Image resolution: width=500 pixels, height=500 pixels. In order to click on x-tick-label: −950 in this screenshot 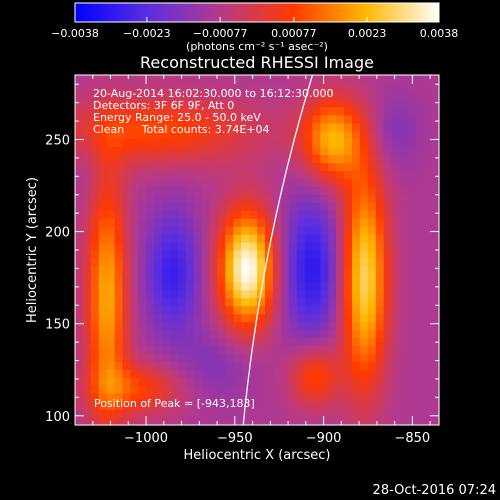, I will do `click(235, 438)`.